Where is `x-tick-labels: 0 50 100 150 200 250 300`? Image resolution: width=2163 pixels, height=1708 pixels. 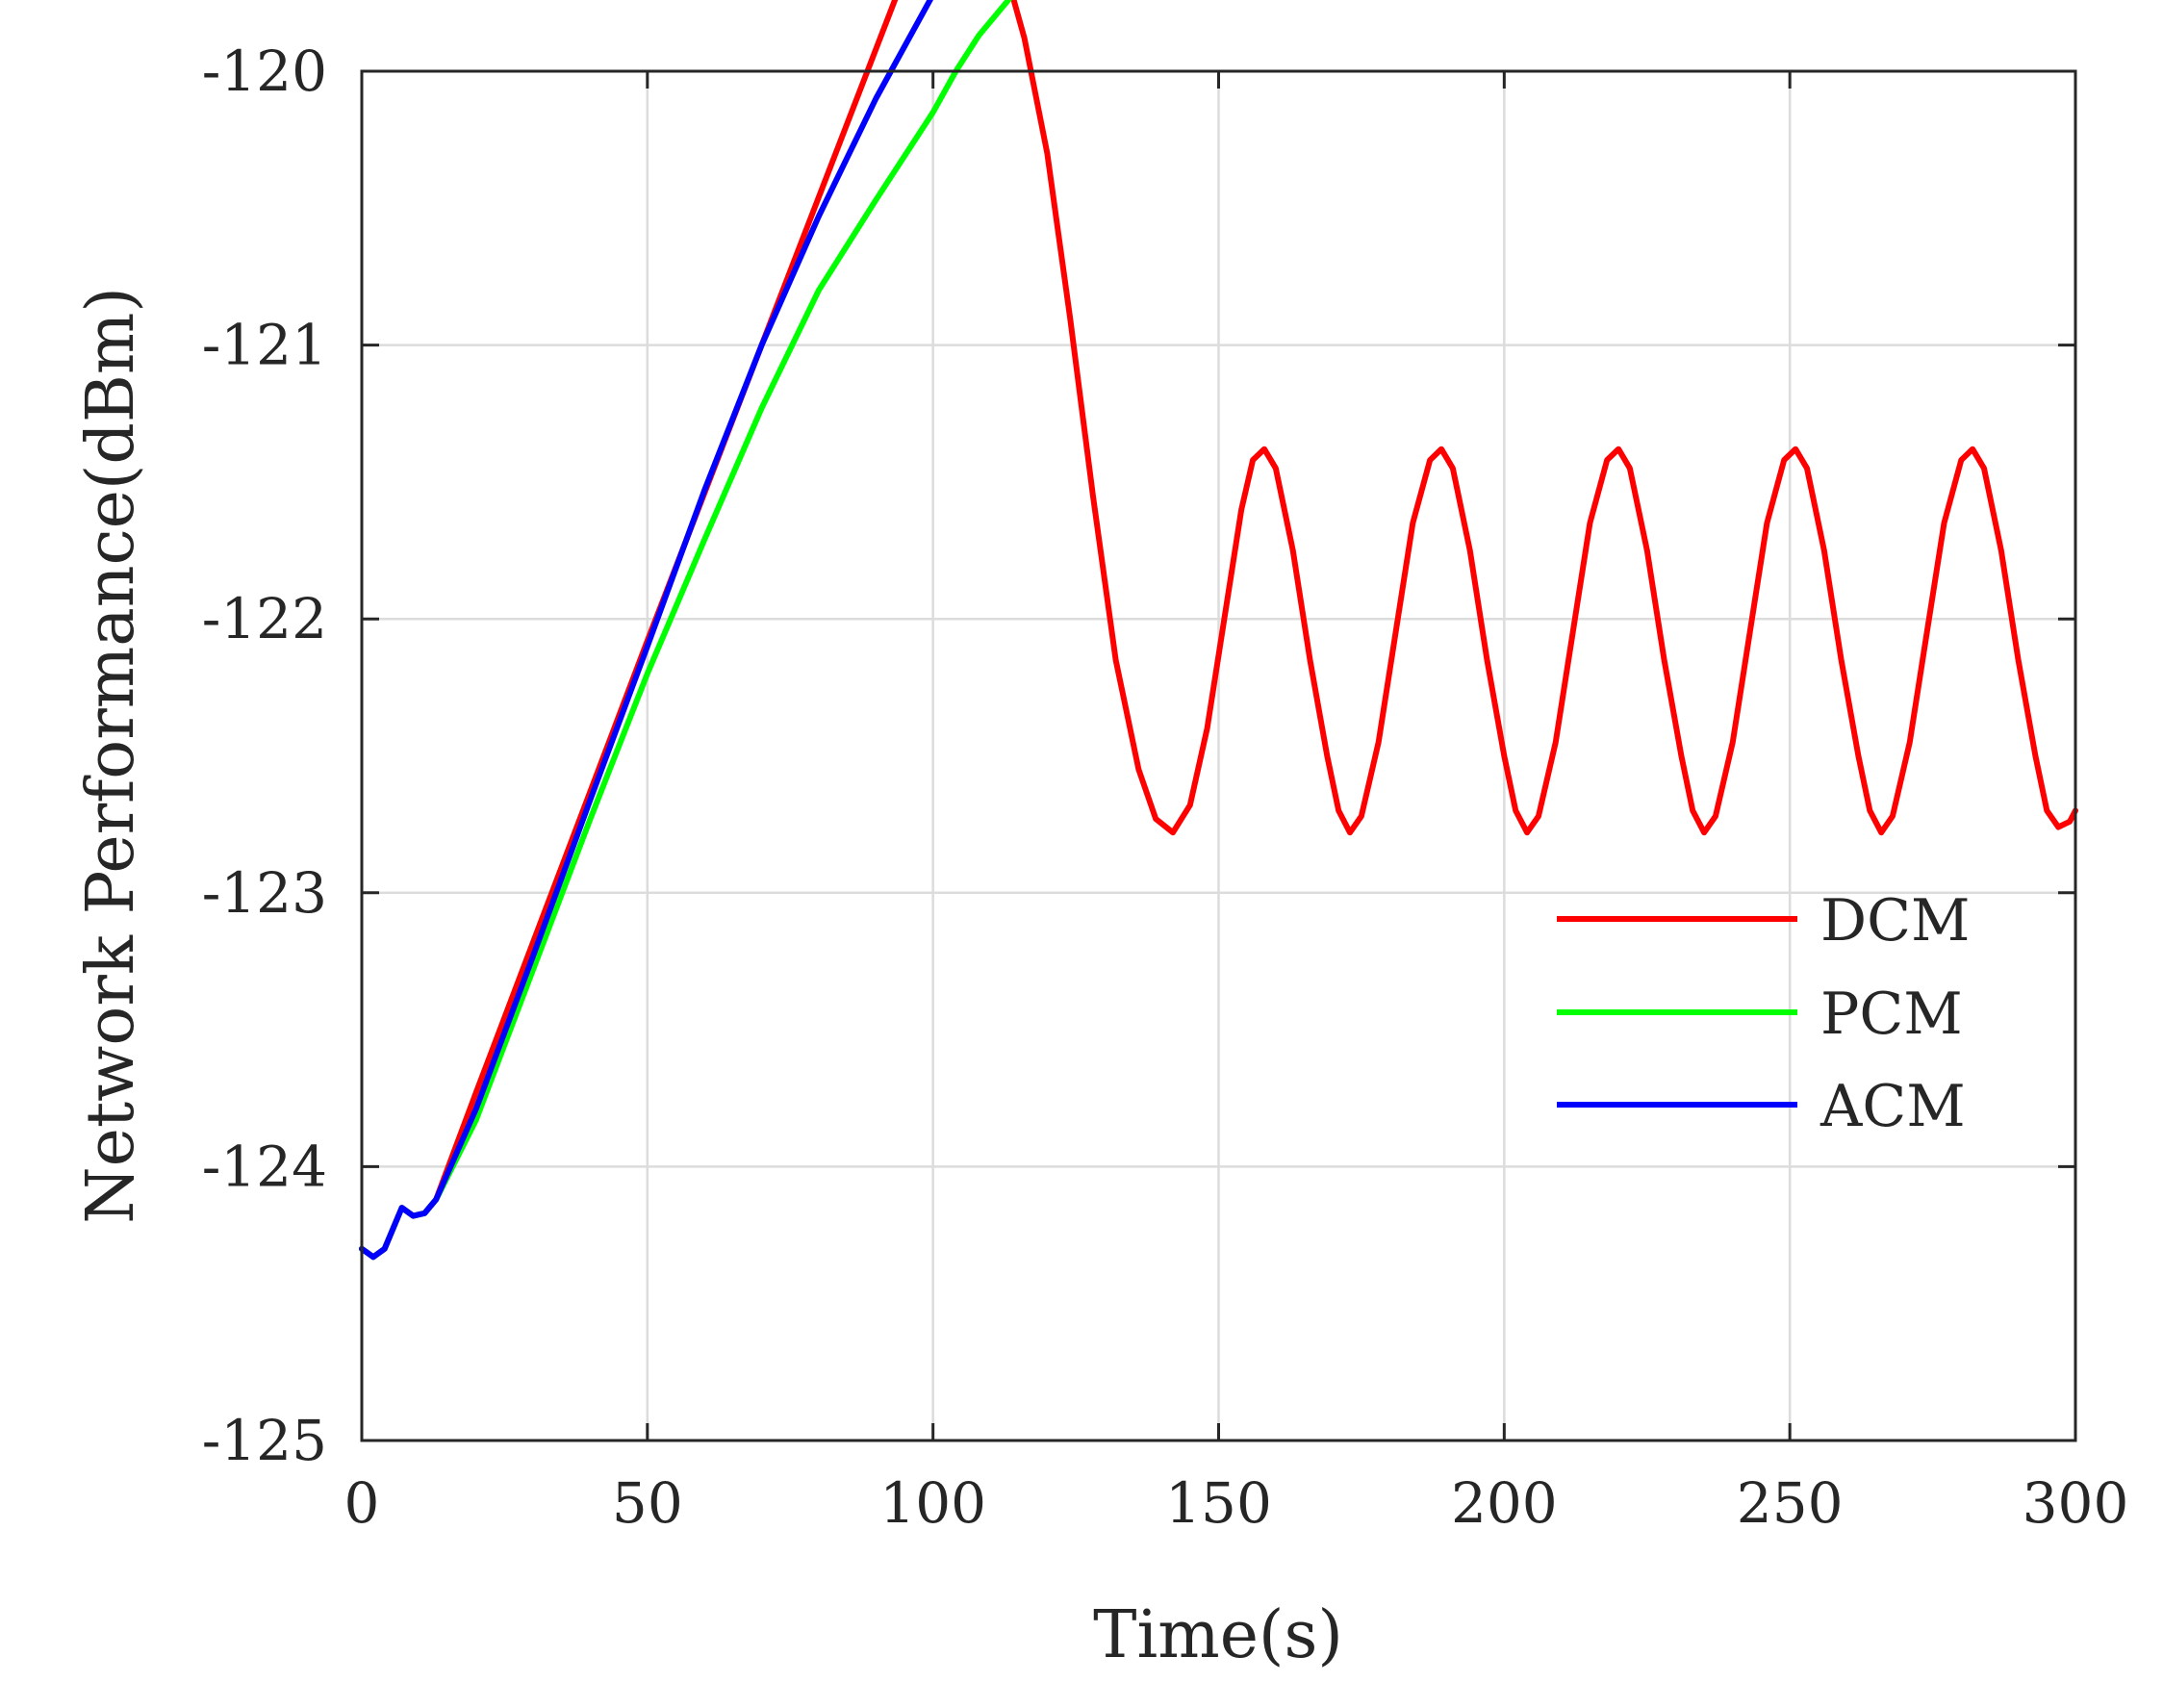
x-tick-labels: 0 50 100 150 200 250 300 is located at coordinates (1237, 1503).